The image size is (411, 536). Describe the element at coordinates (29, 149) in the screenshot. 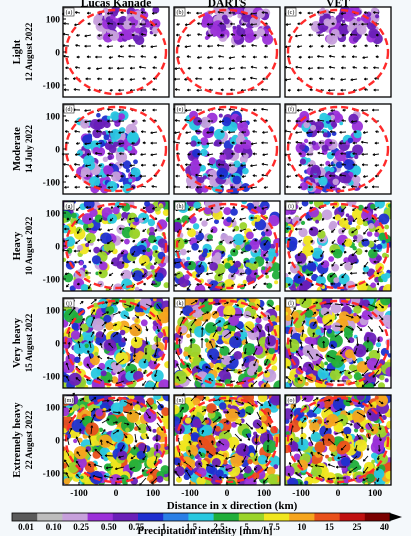

I see `row-date-2: 14 July 2022` at that location.